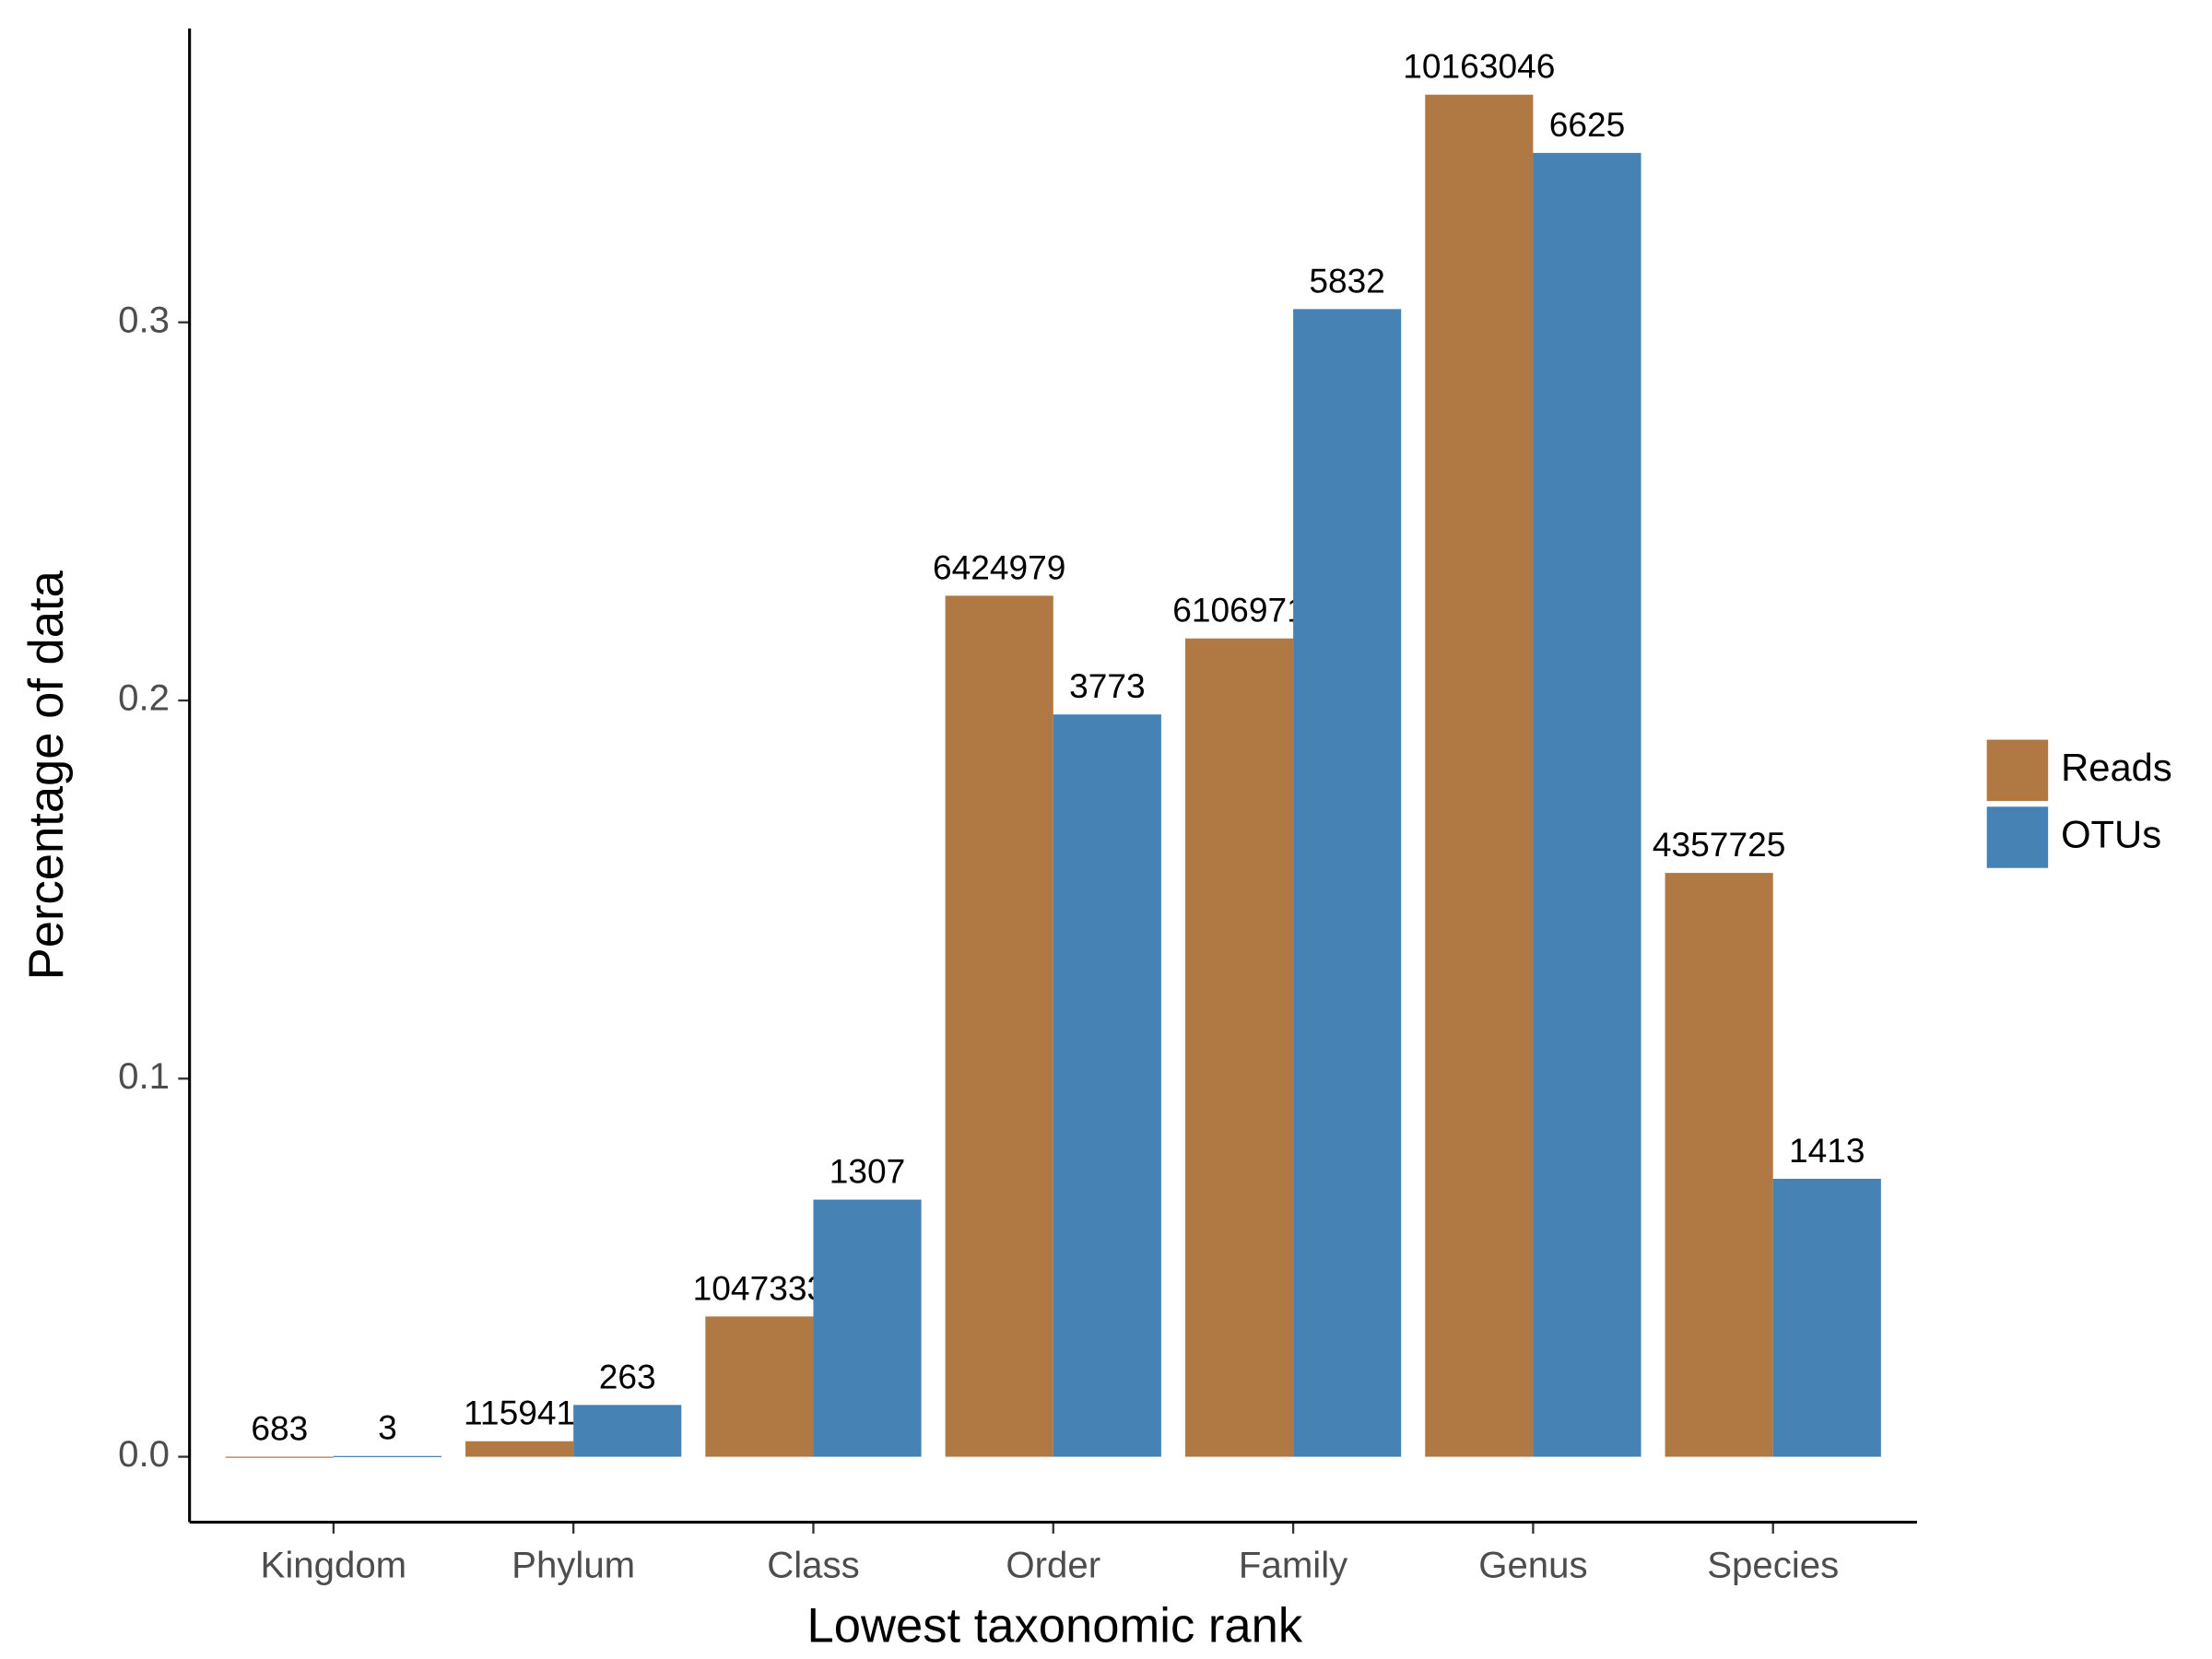 The width and height of the screenshot is (2212, 1659). What do you see at coordinates (144, 1076) in the screenshot?
I see `y-tick-label: 0.1` at bounding box center [144, 1076].